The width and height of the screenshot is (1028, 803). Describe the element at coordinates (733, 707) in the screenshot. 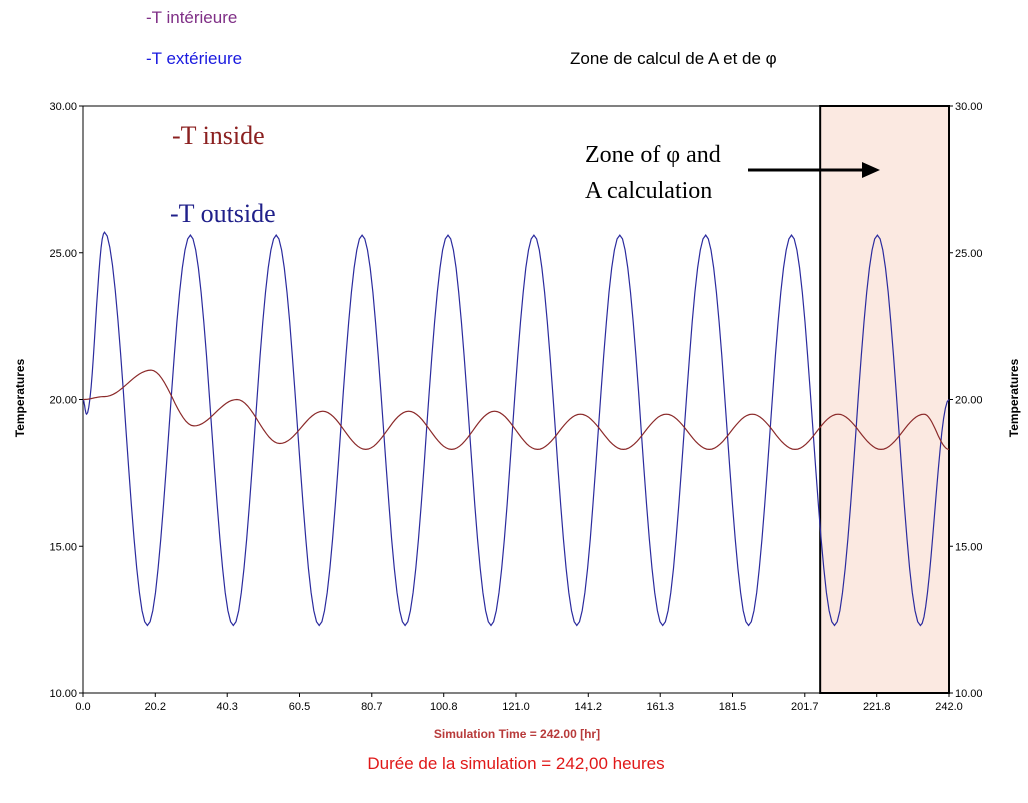

I see `x-tick-label: 181.5` at that location.